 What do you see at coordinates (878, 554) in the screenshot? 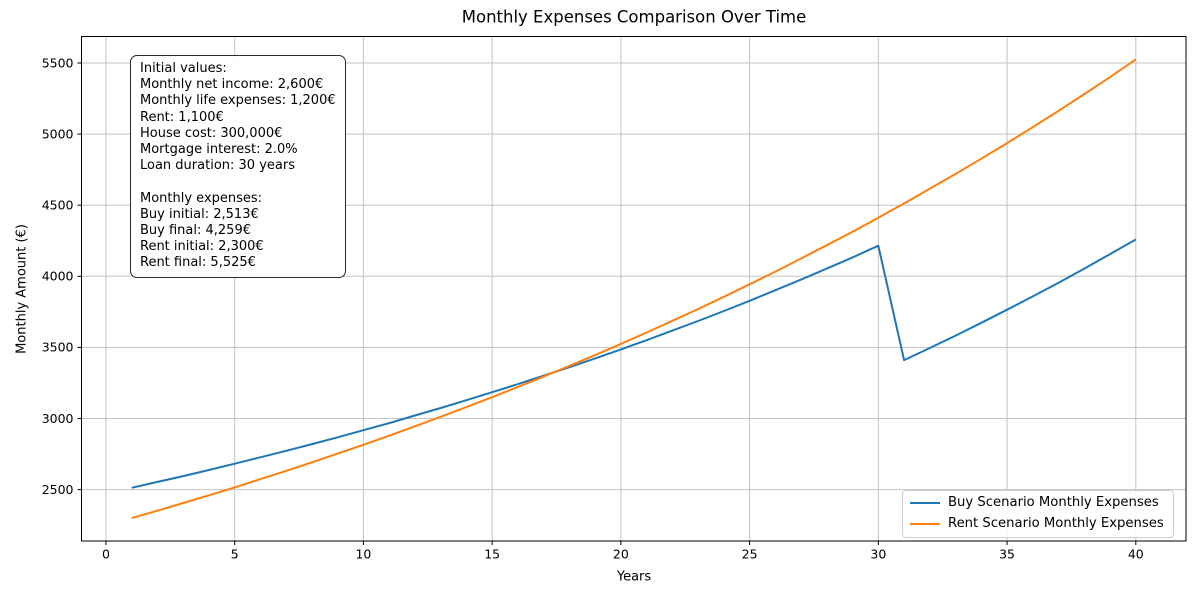
I see `x-tick-label: 30` at bounding box center [878, 554].